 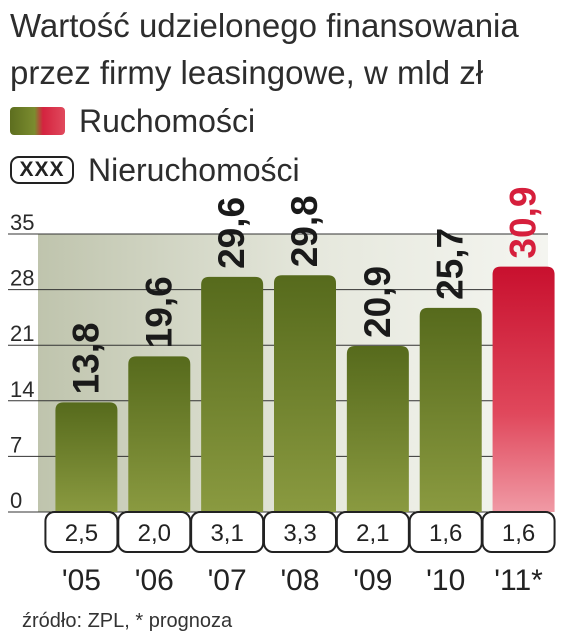 I want to click on x-category-label: '06, so click(x=154, y=580).